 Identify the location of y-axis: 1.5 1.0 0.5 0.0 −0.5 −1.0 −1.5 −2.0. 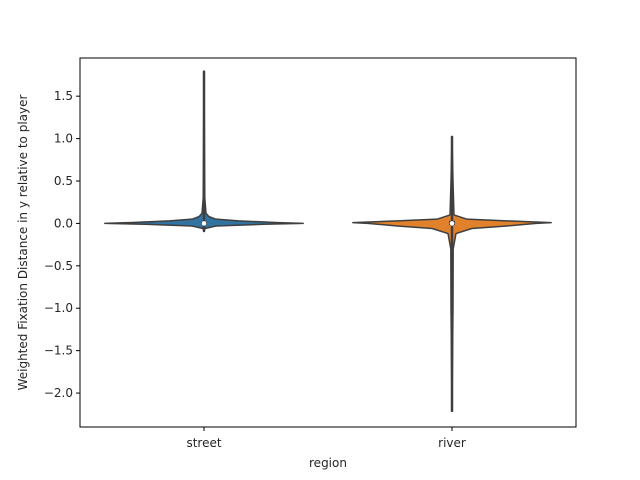
(62, 244).